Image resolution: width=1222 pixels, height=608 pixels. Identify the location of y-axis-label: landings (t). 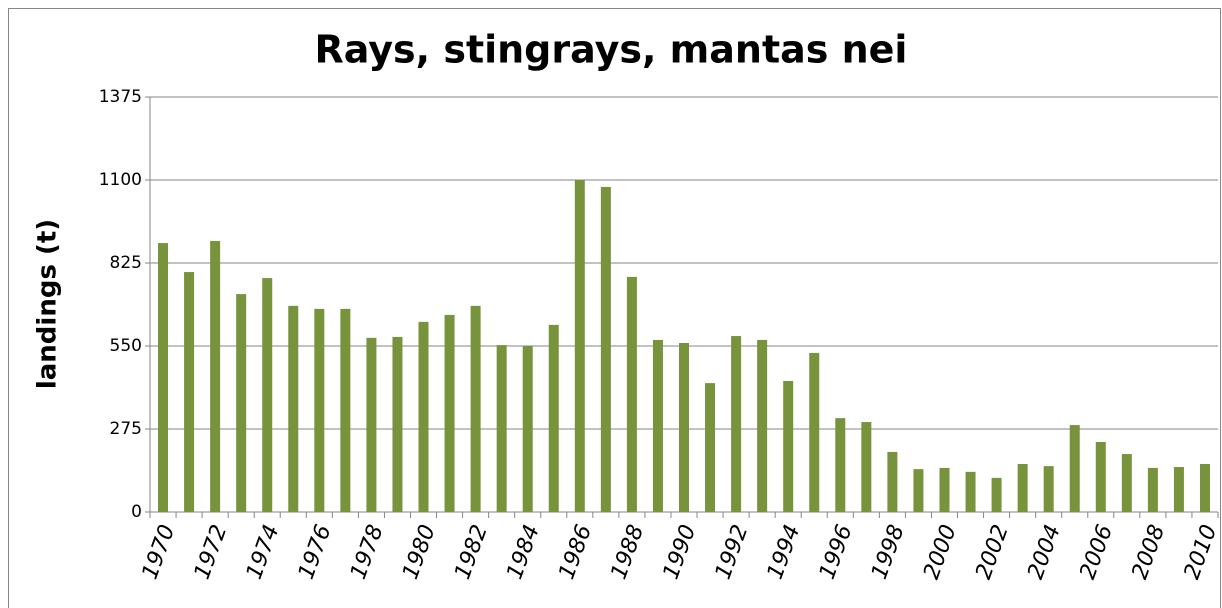
(48, 304).